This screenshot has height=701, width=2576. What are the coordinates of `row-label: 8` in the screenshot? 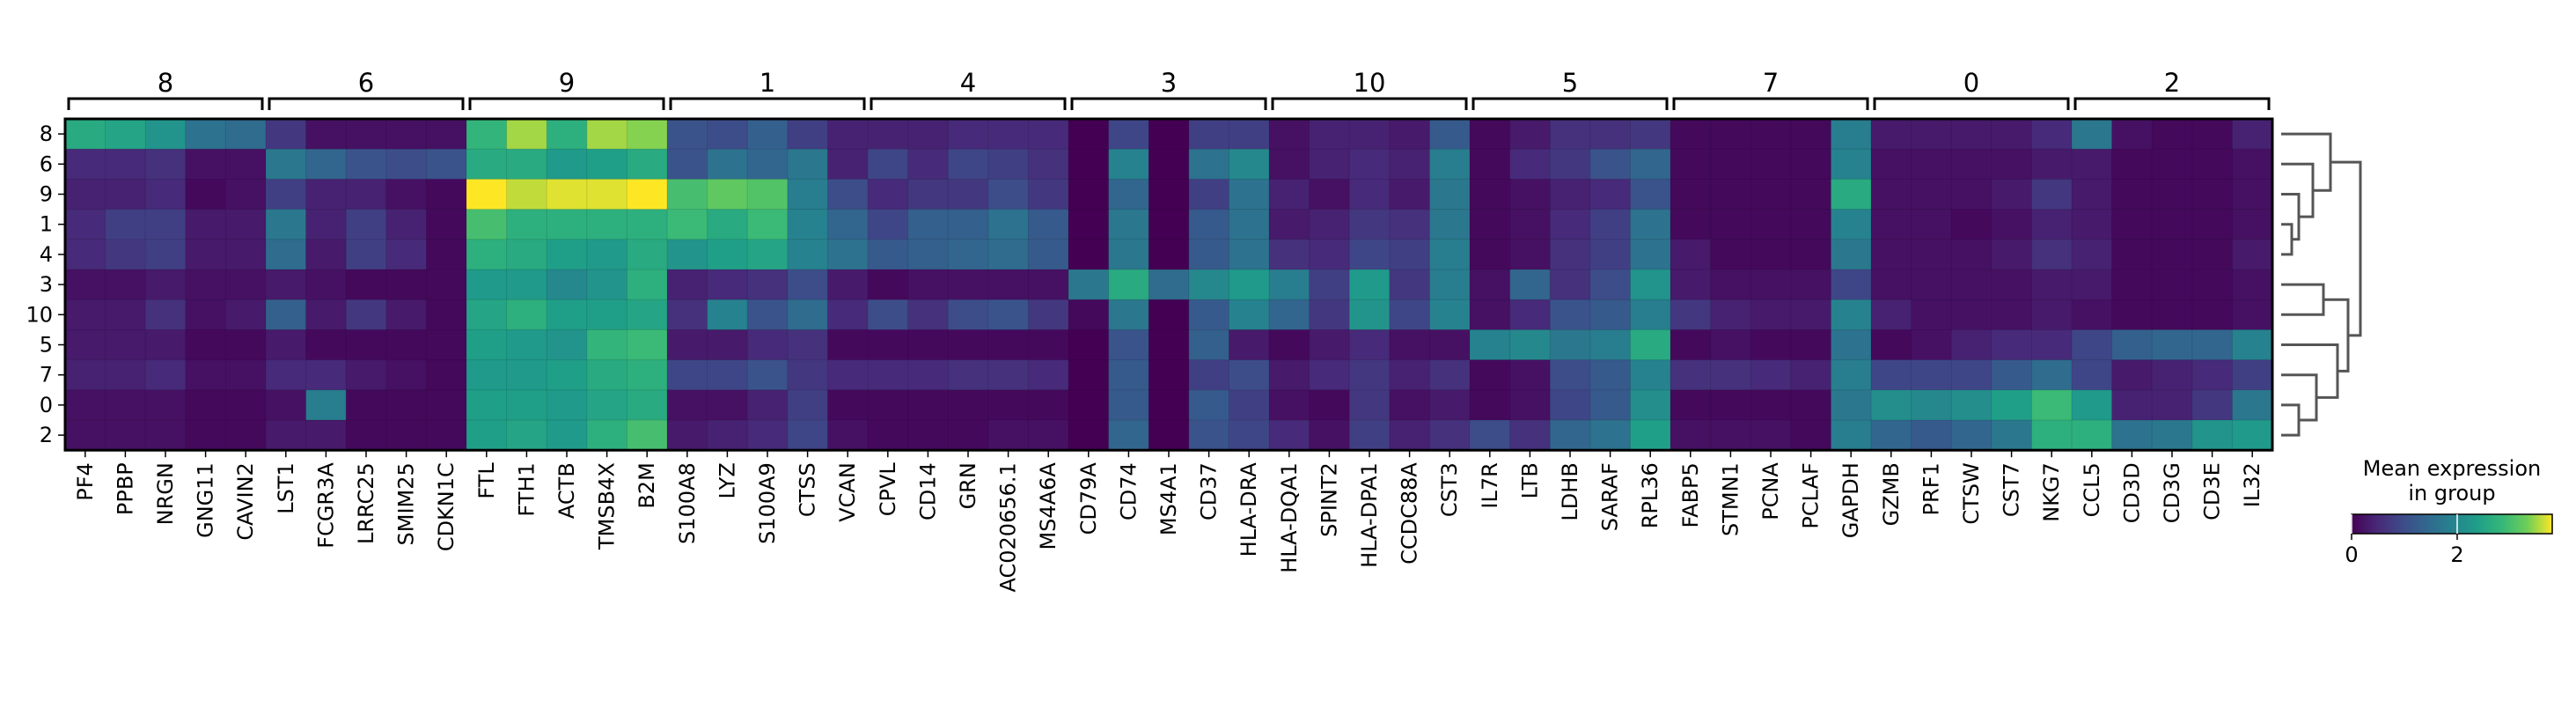 It's located at (46, 134).